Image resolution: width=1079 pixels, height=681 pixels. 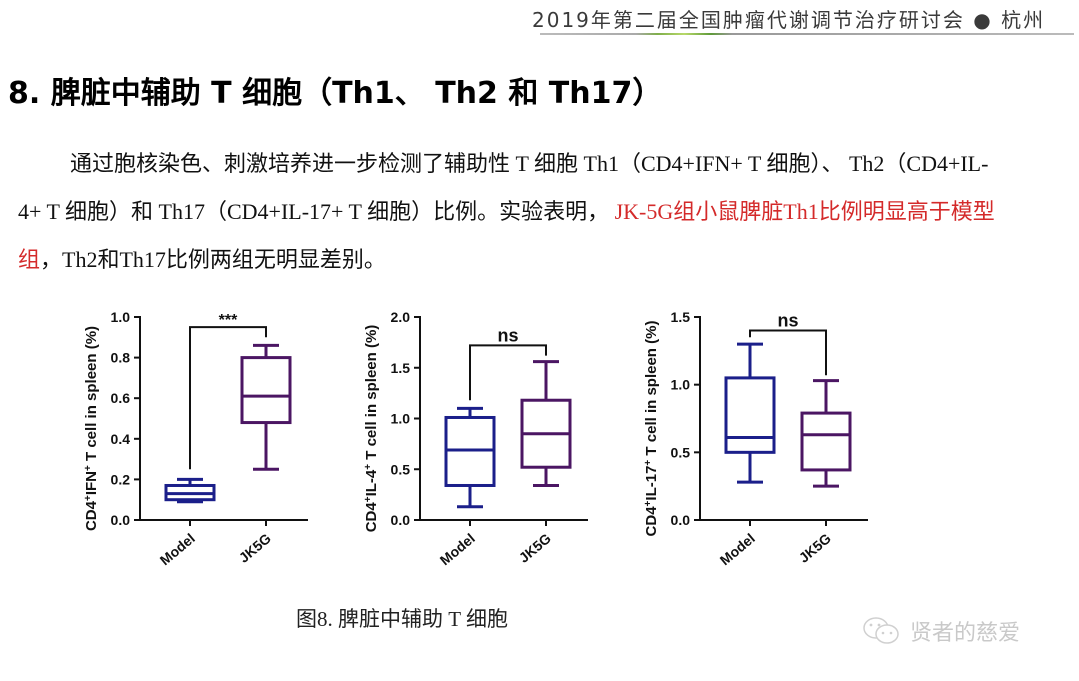 I want to click on slide-title: 8. 脾脏中辅助 T 细胞（Th1、 Th2 和 Th17）, so click(x=335, y=93).